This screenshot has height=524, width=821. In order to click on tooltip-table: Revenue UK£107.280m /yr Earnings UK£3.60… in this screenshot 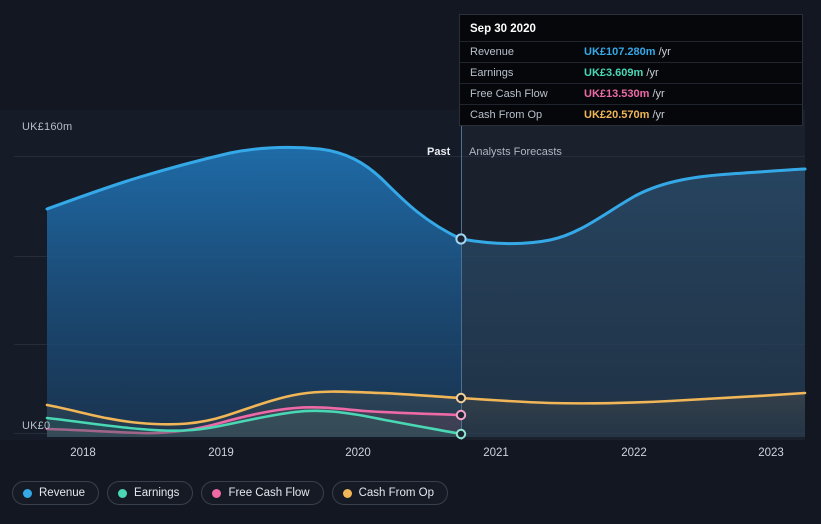, I will do `click(631, 83)`.